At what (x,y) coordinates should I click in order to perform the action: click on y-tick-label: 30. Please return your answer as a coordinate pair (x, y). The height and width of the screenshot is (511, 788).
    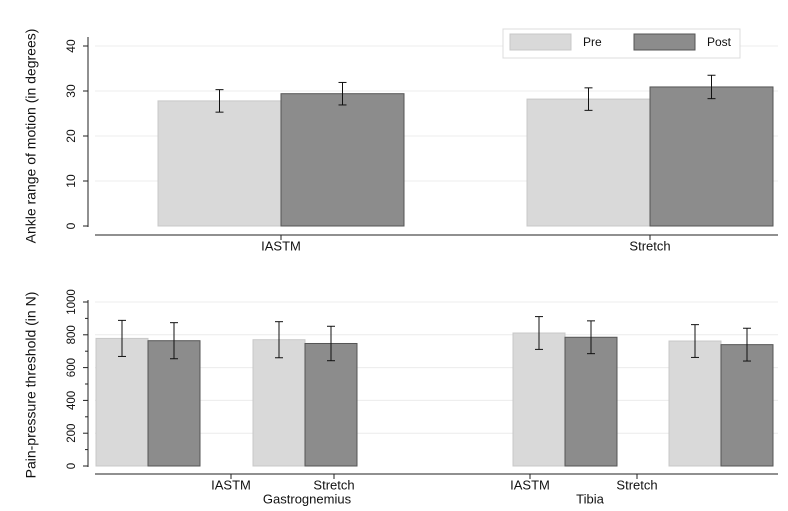
    Looking at the image, I should click on (71, 91).